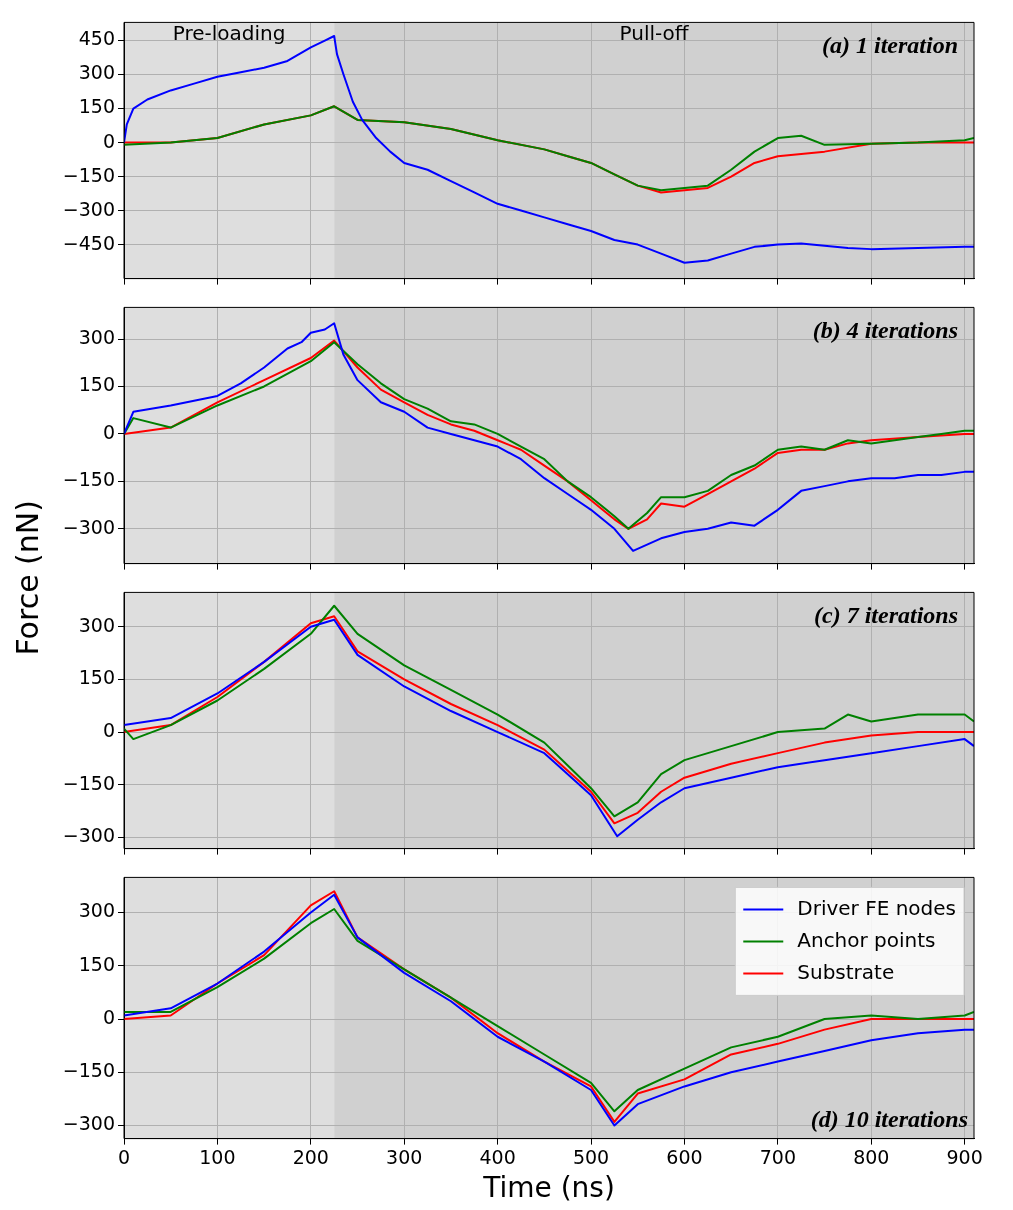  Describe the element at coordinates (27, 577) in the screenshot. I see `y-axis-title: Force (nN)` at that location.